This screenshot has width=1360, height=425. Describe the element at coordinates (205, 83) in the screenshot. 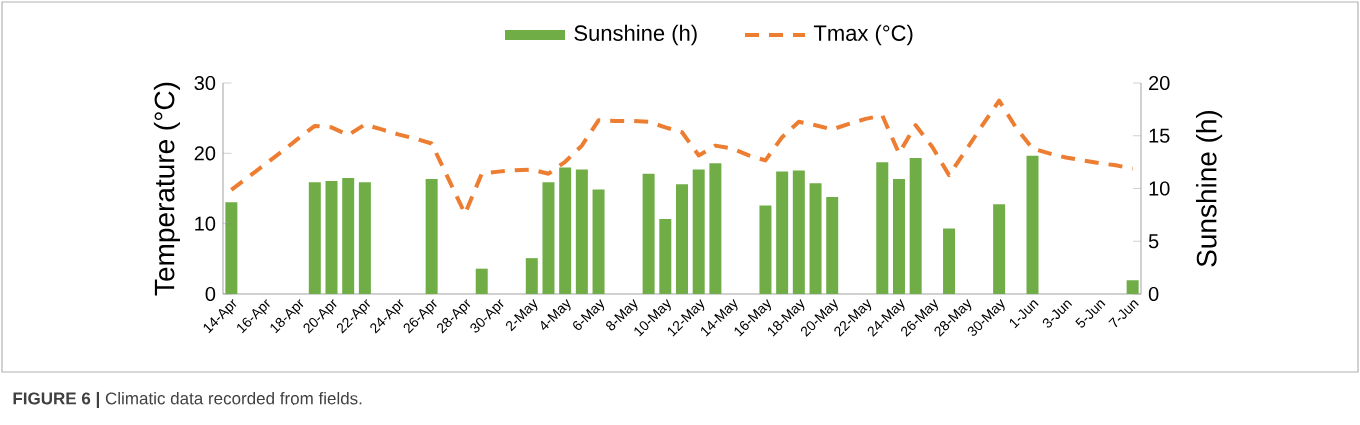

I see `y-tick-label: 30` at that location.